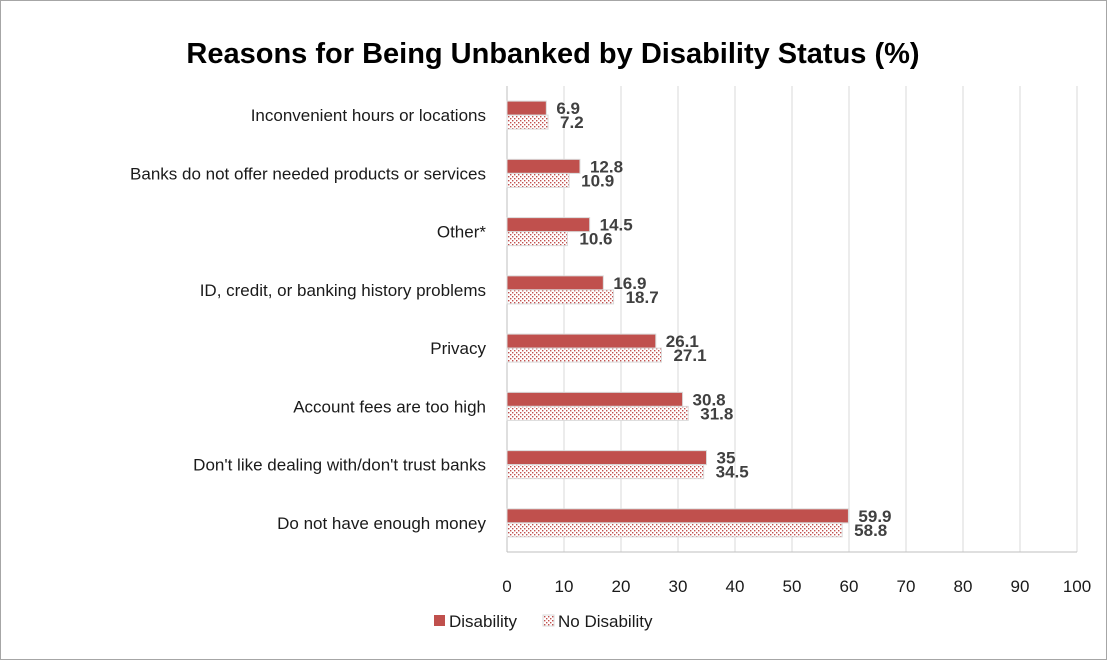 The width and height of the screenshot is (1107, 660). Describe the element at coordinates (682, 341) in the screenshot. I see `data-label: 26.1` at that location.